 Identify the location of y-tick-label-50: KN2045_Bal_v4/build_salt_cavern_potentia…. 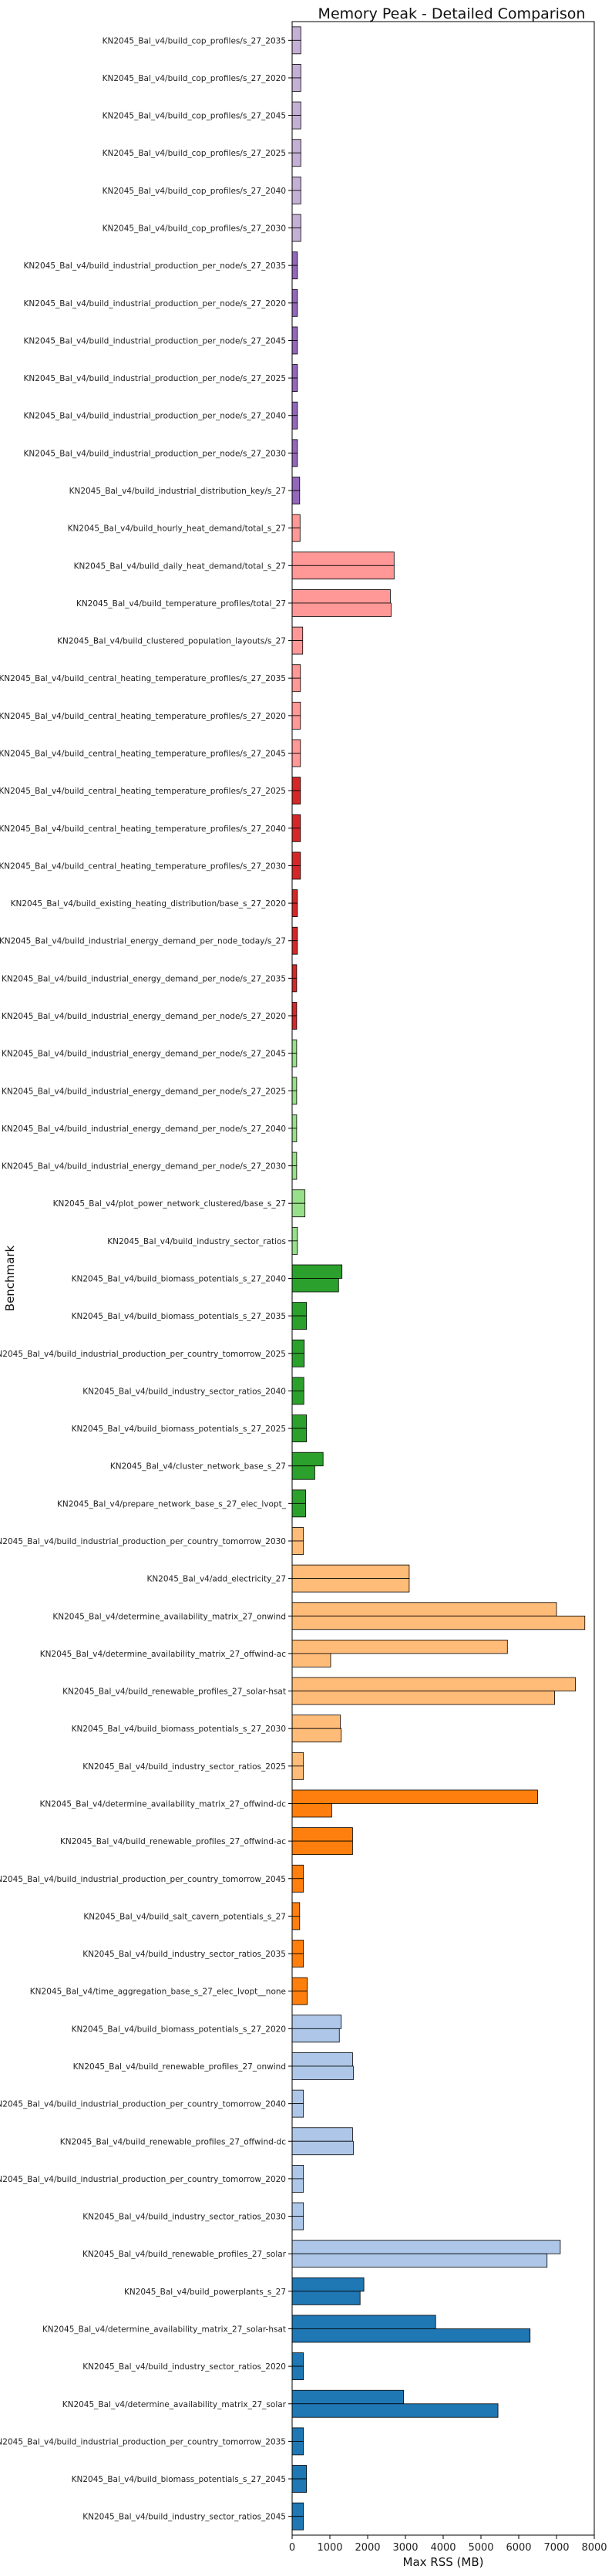
(185, 1916).